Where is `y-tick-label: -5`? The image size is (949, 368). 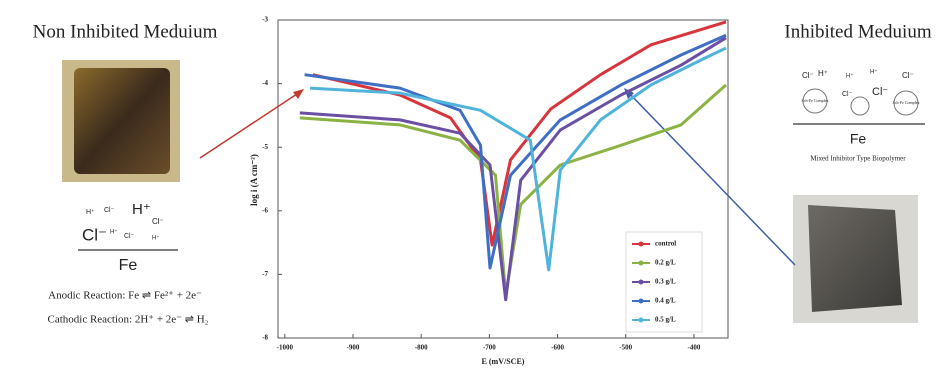
y-tick-label: -5 is located at coordinates (265, 147).